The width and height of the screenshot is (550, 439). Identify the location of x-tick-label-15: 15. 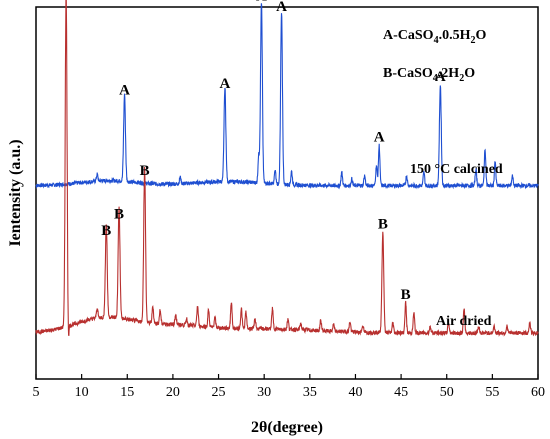
(127, 392).